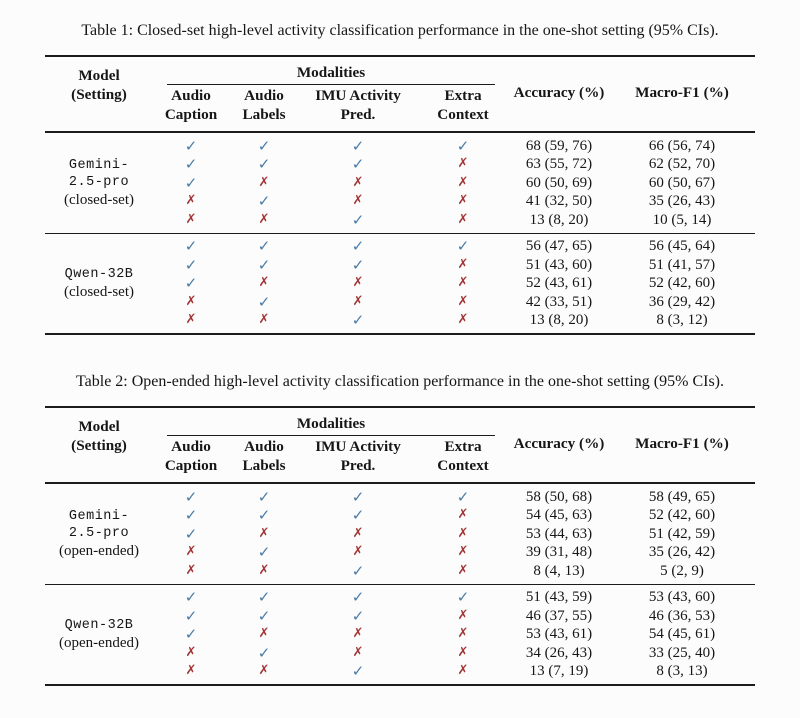 This screenshot has width=800, height=718. I want to click on header-line: Audio, so click(191, 446).